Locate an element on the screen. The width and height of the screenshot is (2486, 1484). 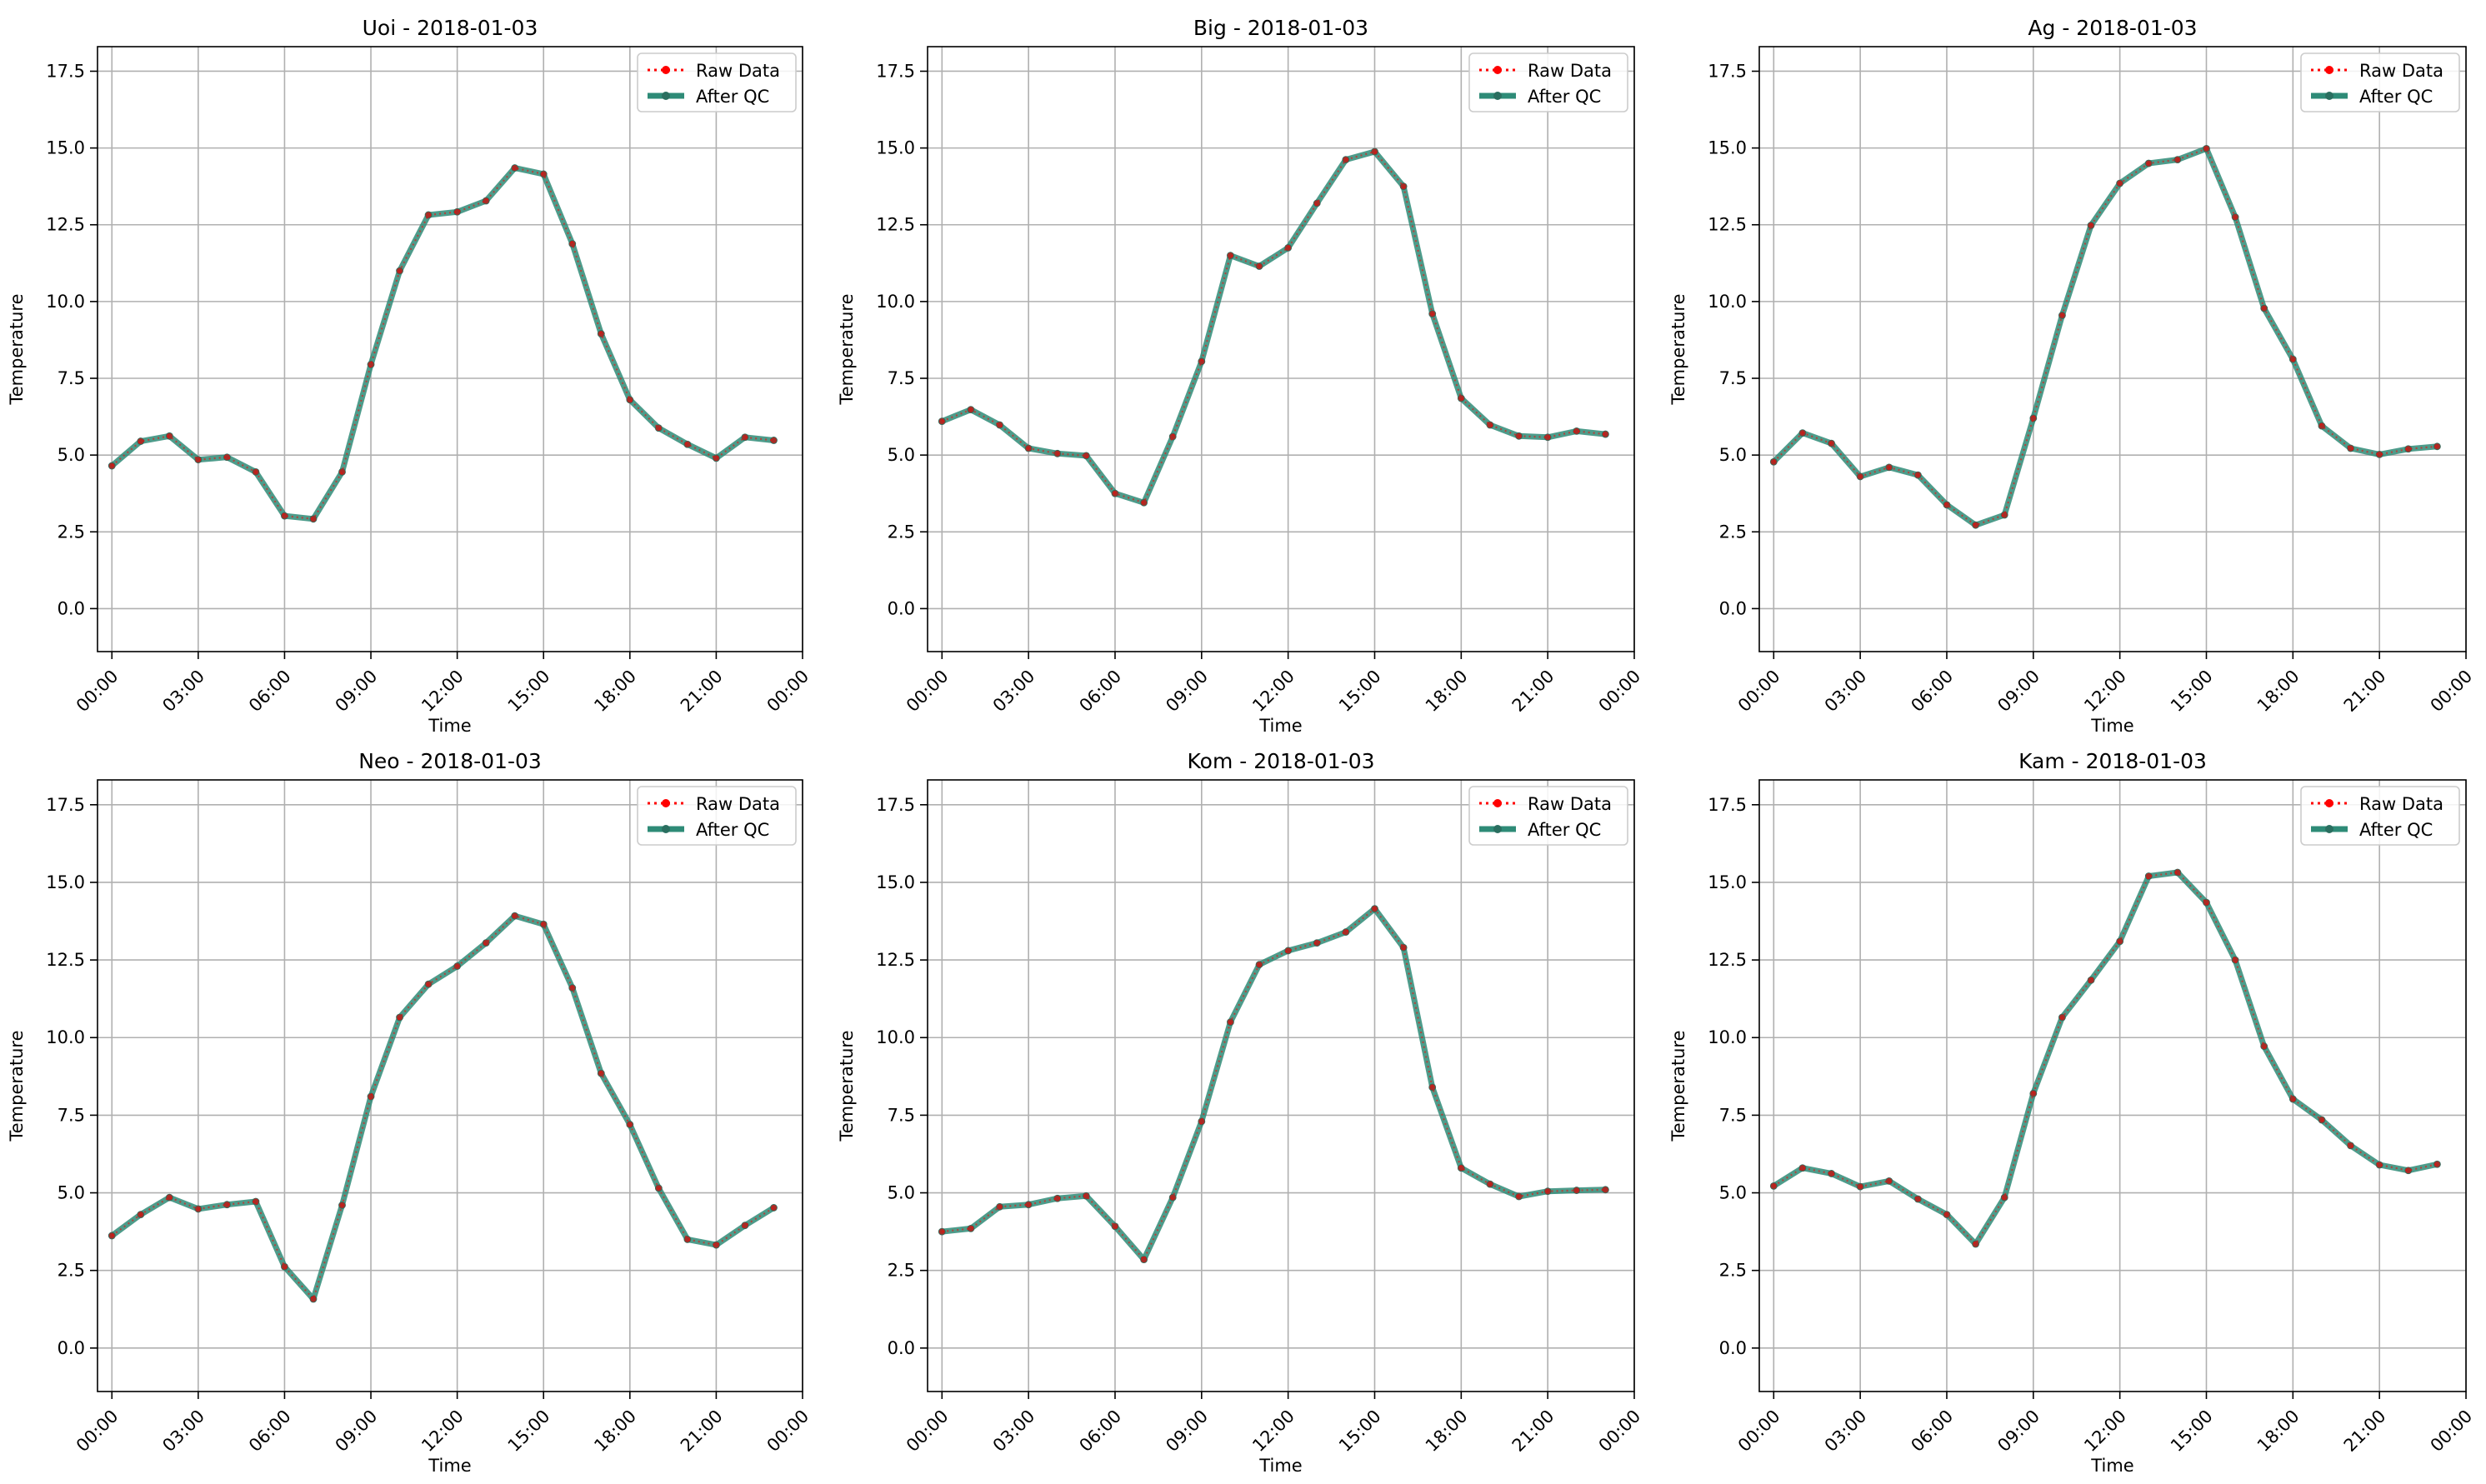
series-after-qc is located at coordinates (443, 343).